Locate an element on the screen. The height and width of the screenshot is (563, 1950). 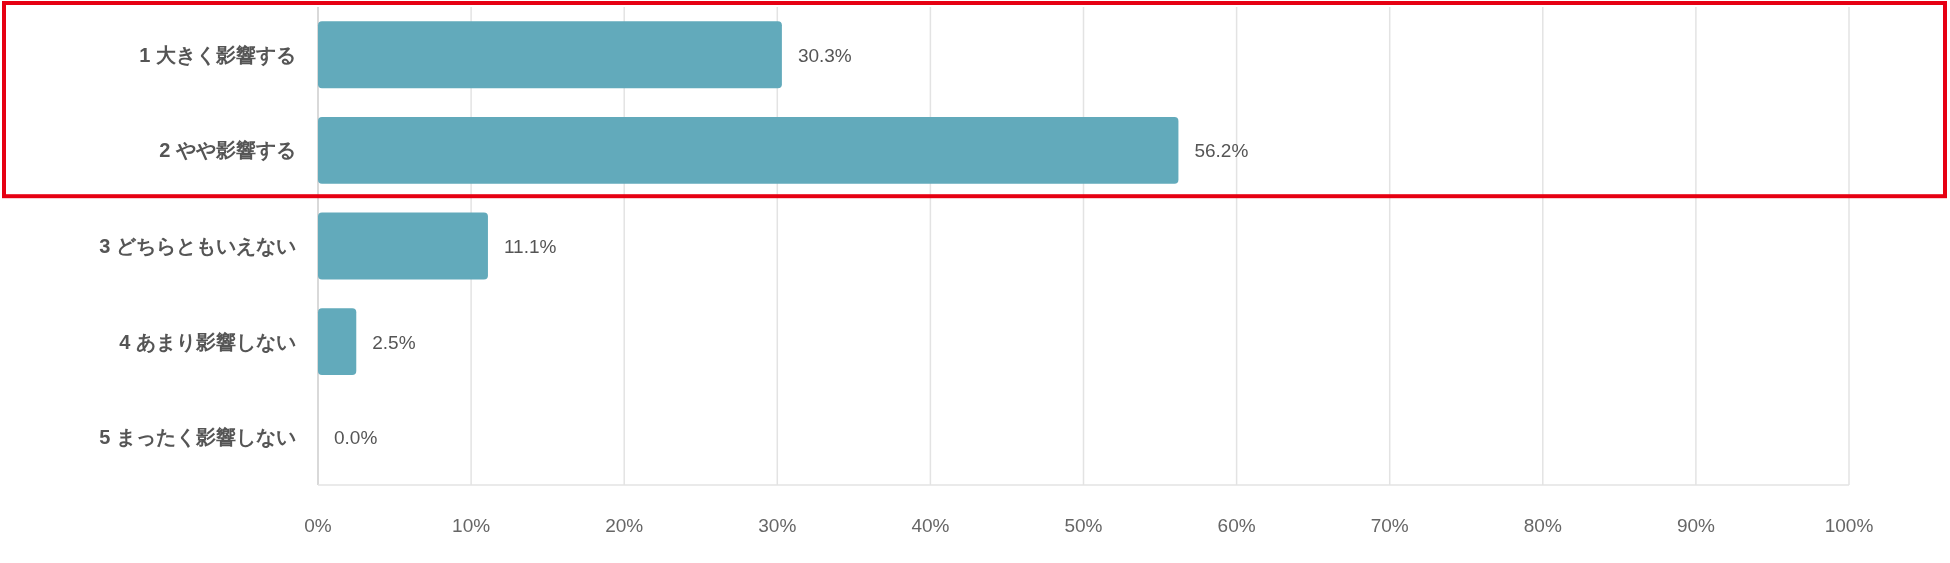
x-tick-label: 0% is located at coordinates (318, 525).